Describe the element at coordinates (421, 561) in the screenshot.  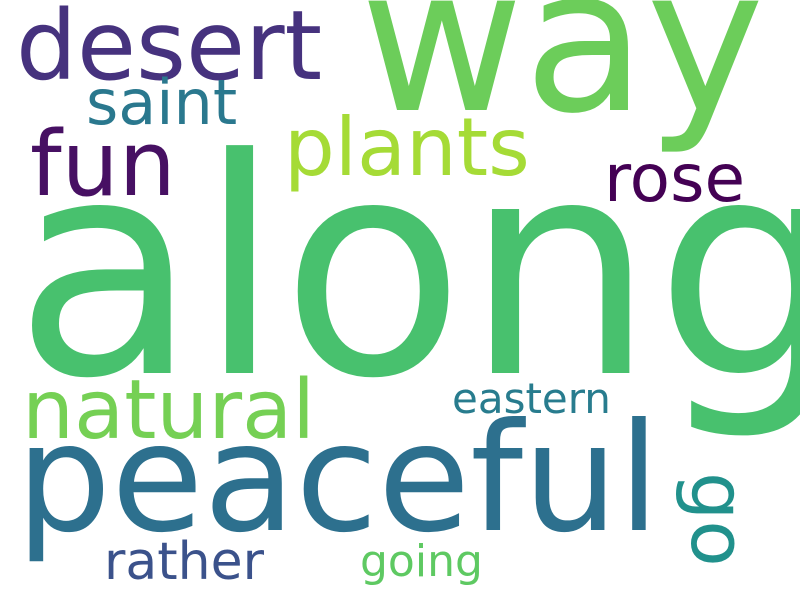
I see `word-going: going` at that location.